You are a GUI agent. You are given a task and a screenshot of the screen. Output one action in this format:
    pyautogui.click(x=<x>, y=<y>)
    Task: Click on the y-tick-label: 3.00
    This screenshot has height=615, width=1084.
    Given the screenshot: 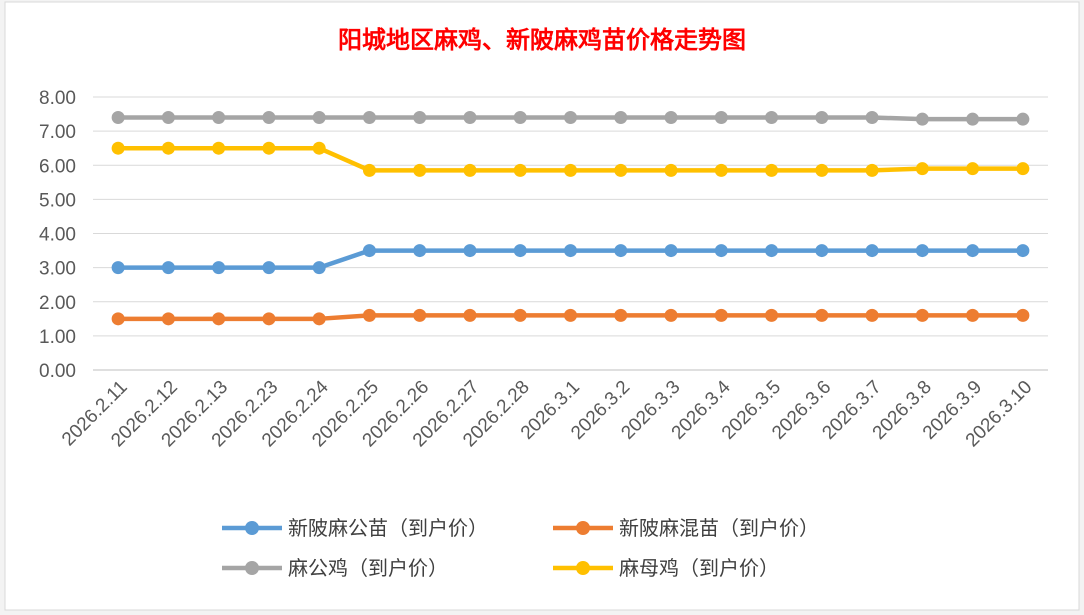 What is the action you would take?
    pyautogui.click(x=57, y=269)
    